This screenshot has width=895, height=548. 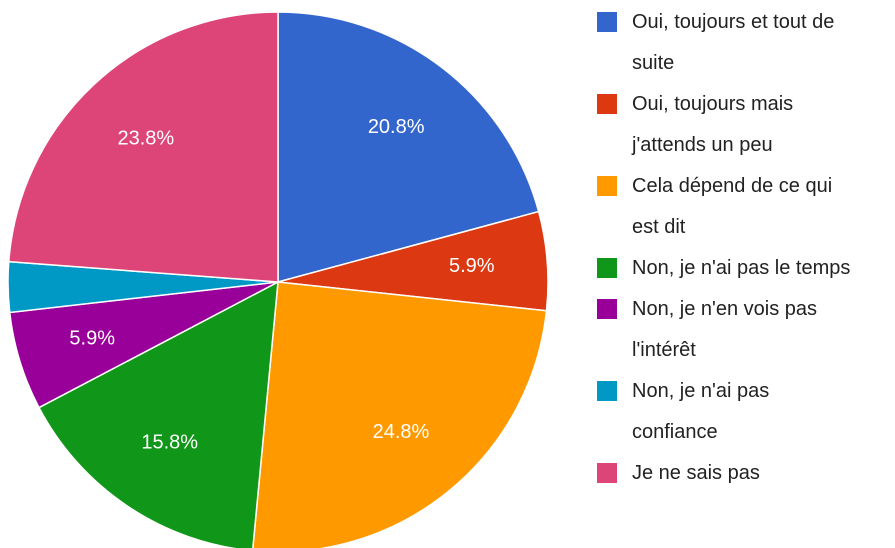 I want to click on legend-label: Oui, toujours mais j'attends un peu, so click(x=713, y=124).